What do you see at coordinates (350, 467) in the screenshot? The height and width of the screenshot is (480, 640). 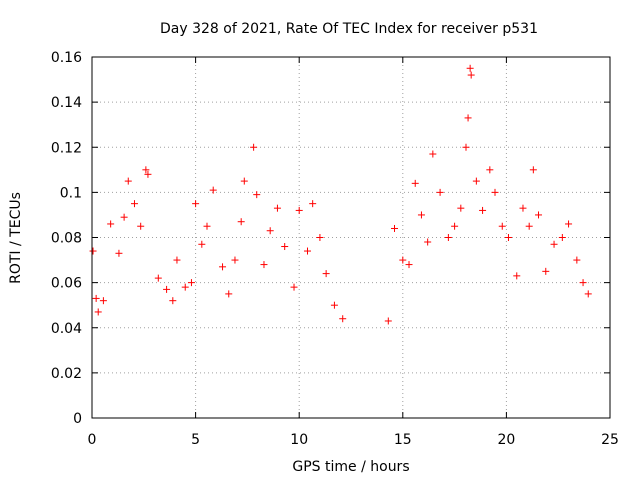 I see `x-axis-label: GPS time / hours` at bounding box center [350, 467].